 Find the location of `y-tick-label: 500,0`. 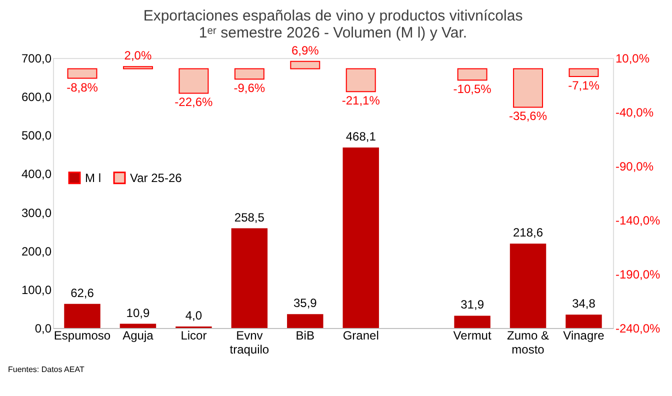

y-tick-label: 500,0 is located at coordinates (36, 135).